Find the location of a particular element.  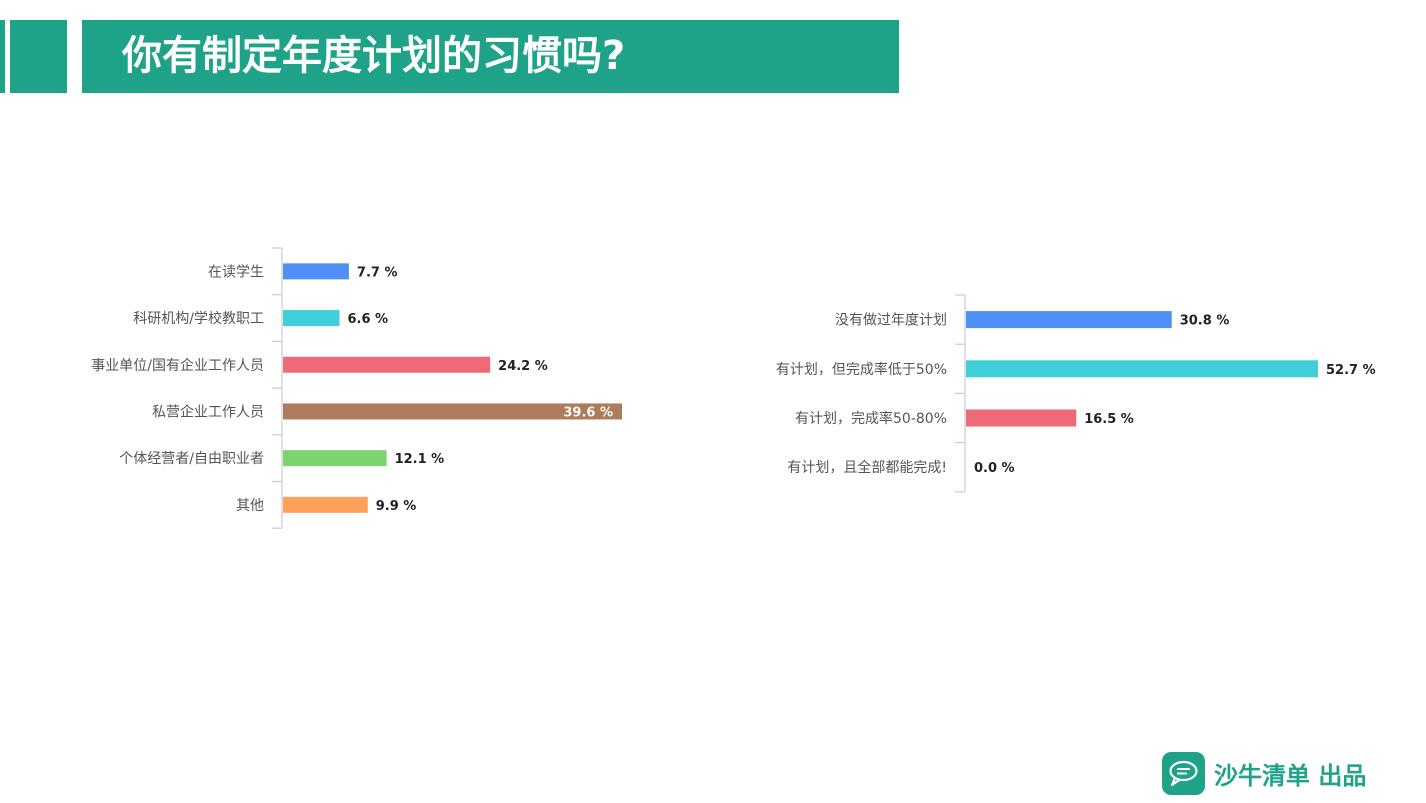

value-label: 12.1 % is located at coordinates (420, 459).